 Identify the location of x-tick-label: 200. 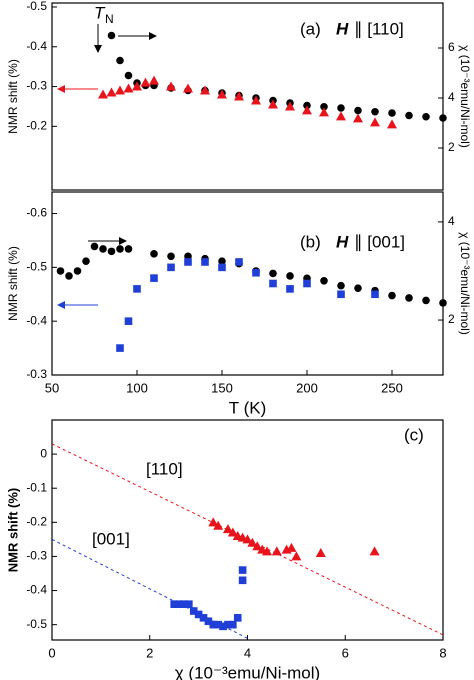
(307, 387).